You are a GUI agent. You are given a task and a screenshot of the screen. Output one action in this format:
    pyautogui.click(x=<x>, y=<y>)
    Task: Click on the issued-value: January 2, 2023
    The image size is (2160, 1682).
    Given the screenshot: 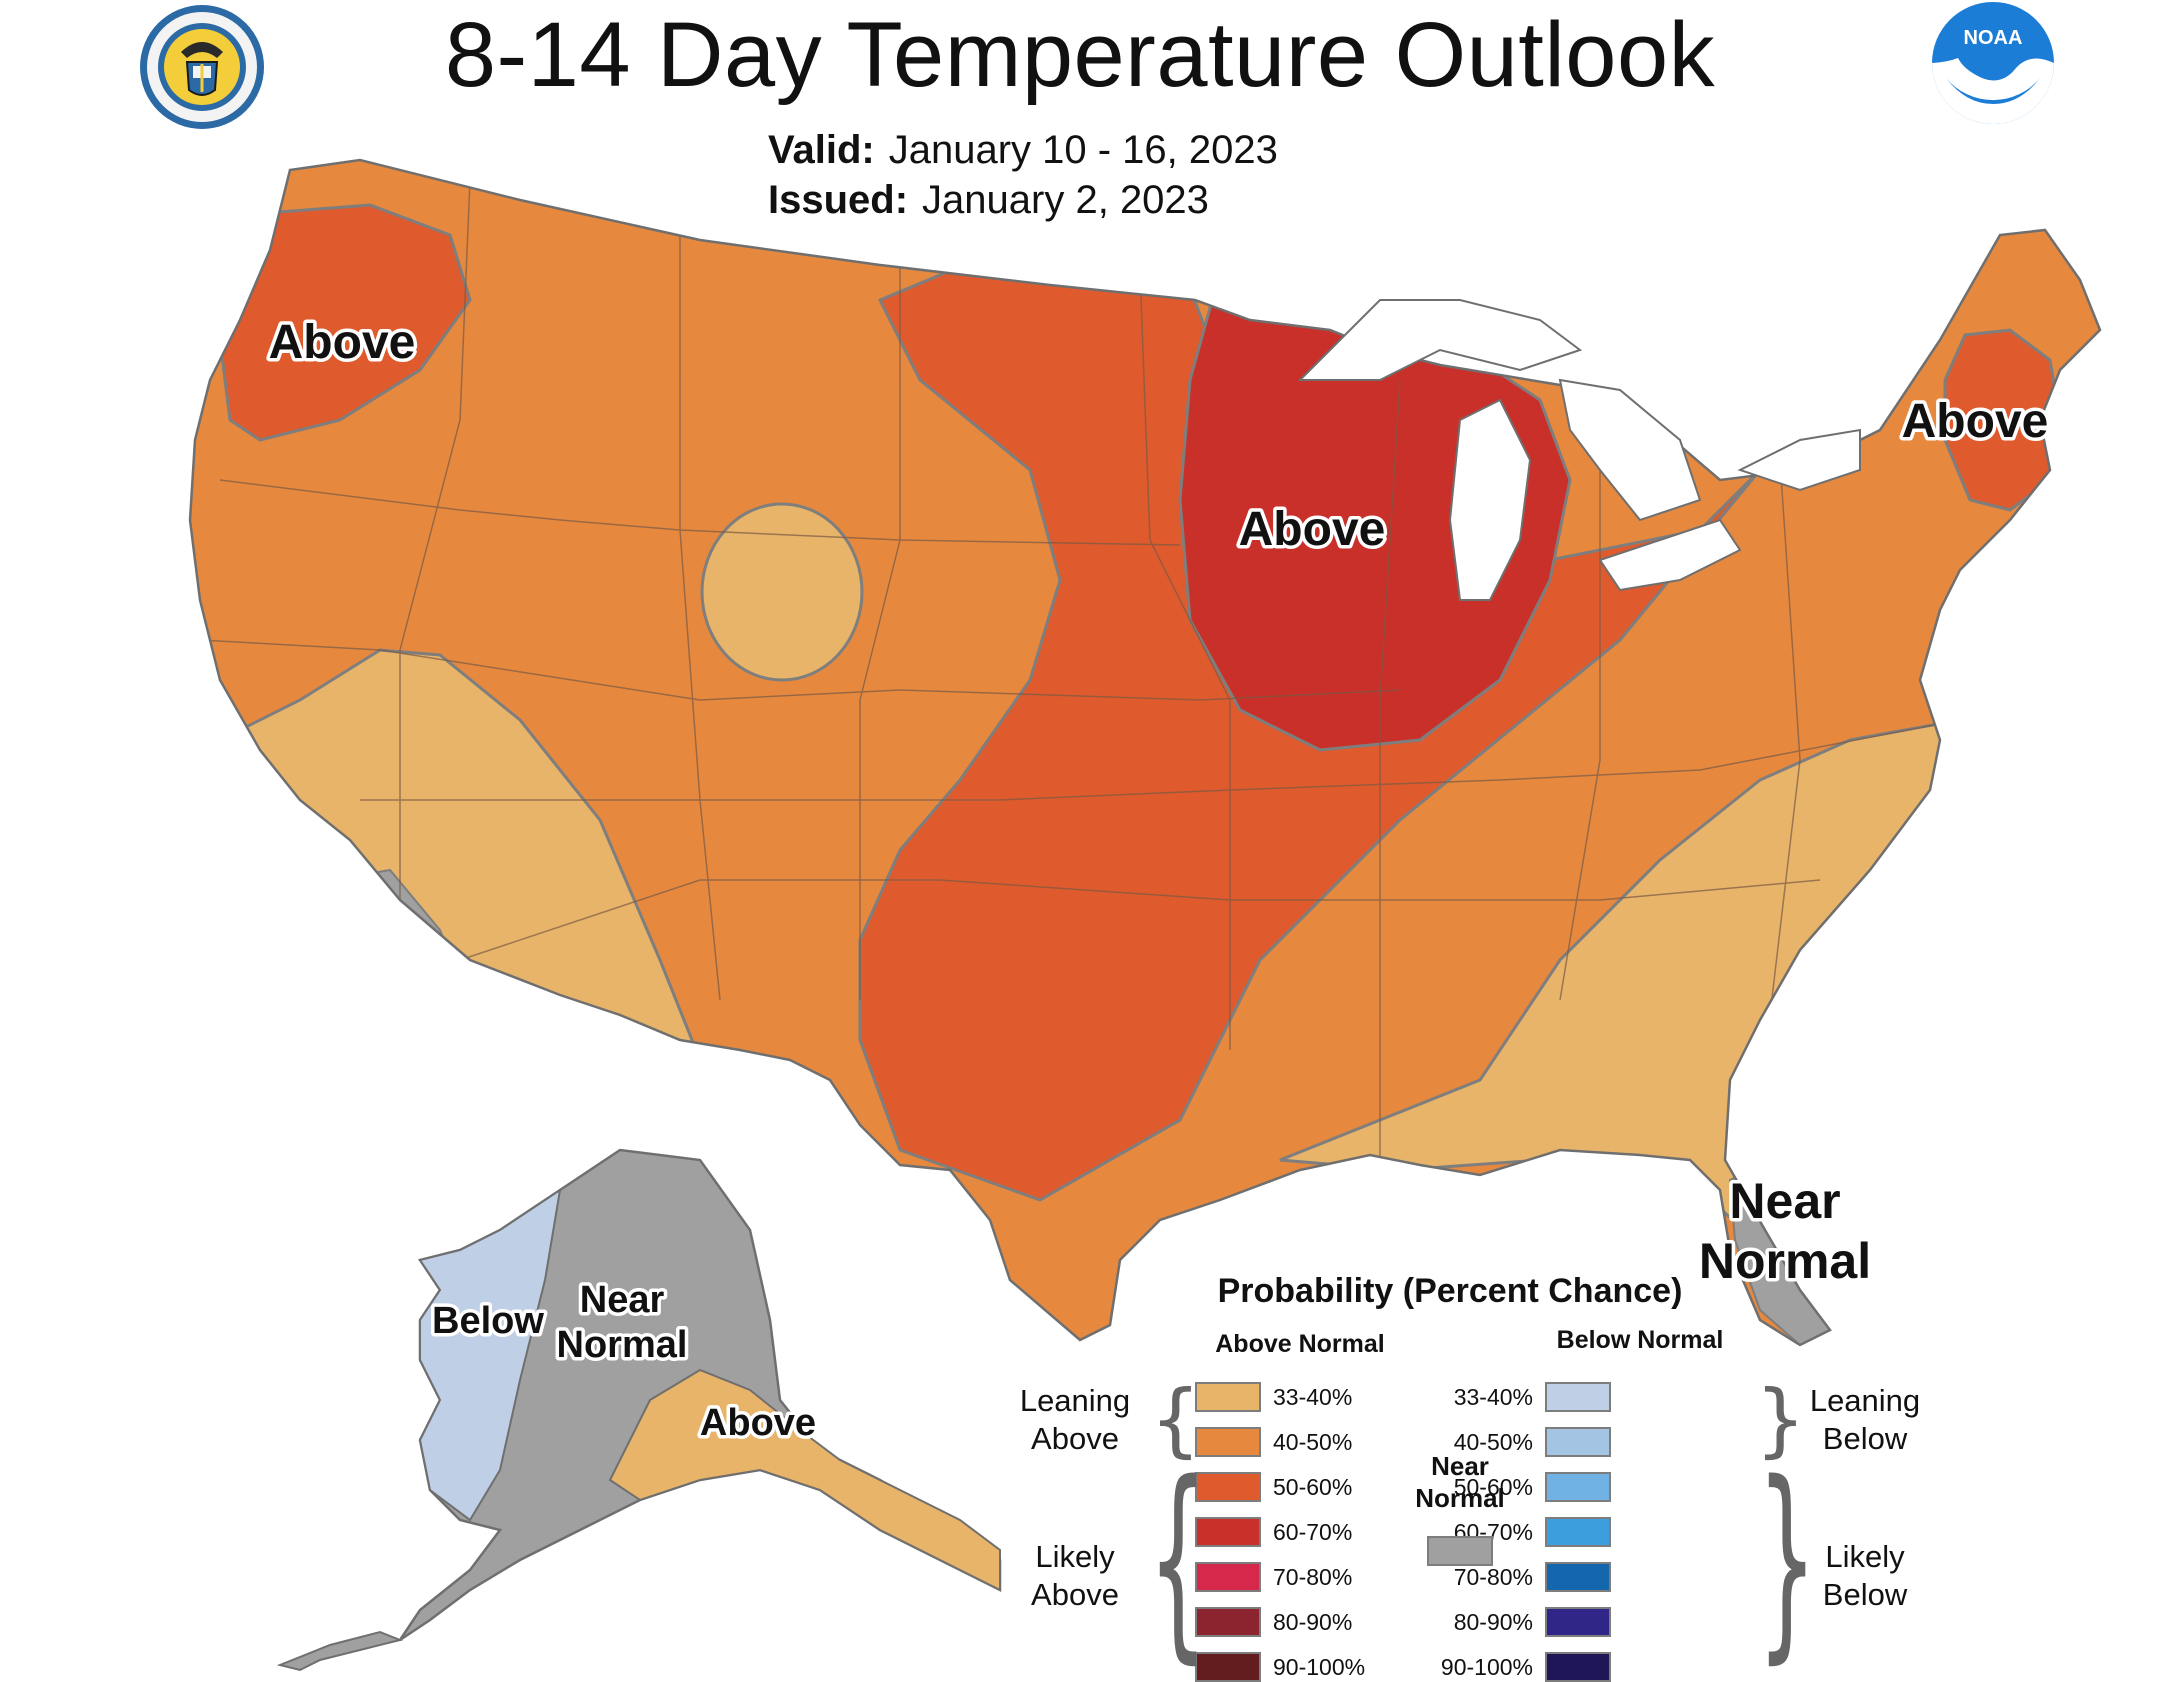 What is the action you would take?
    pyautogui.click(x=1065, y=200)
    